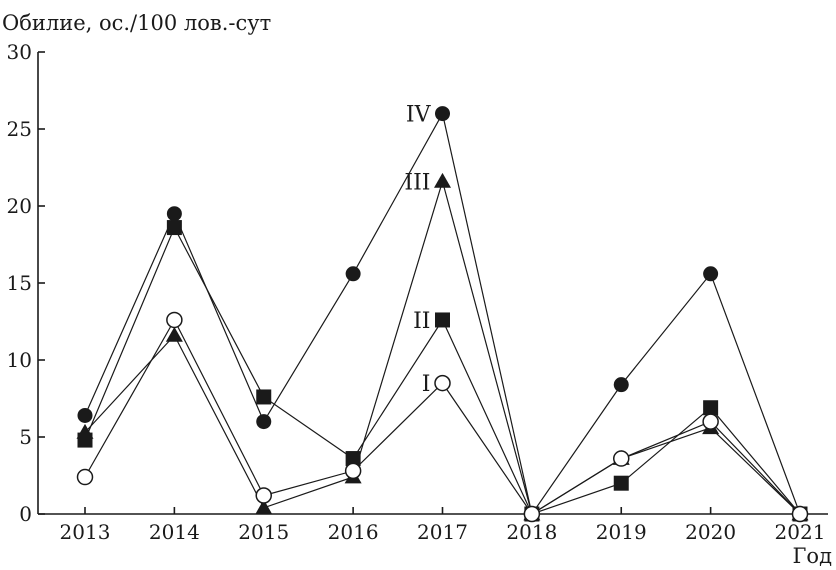 Image resolution: width=836 pixels, height=570 pixels. I want to click on y-tick-label: 10, so click(19, 360).